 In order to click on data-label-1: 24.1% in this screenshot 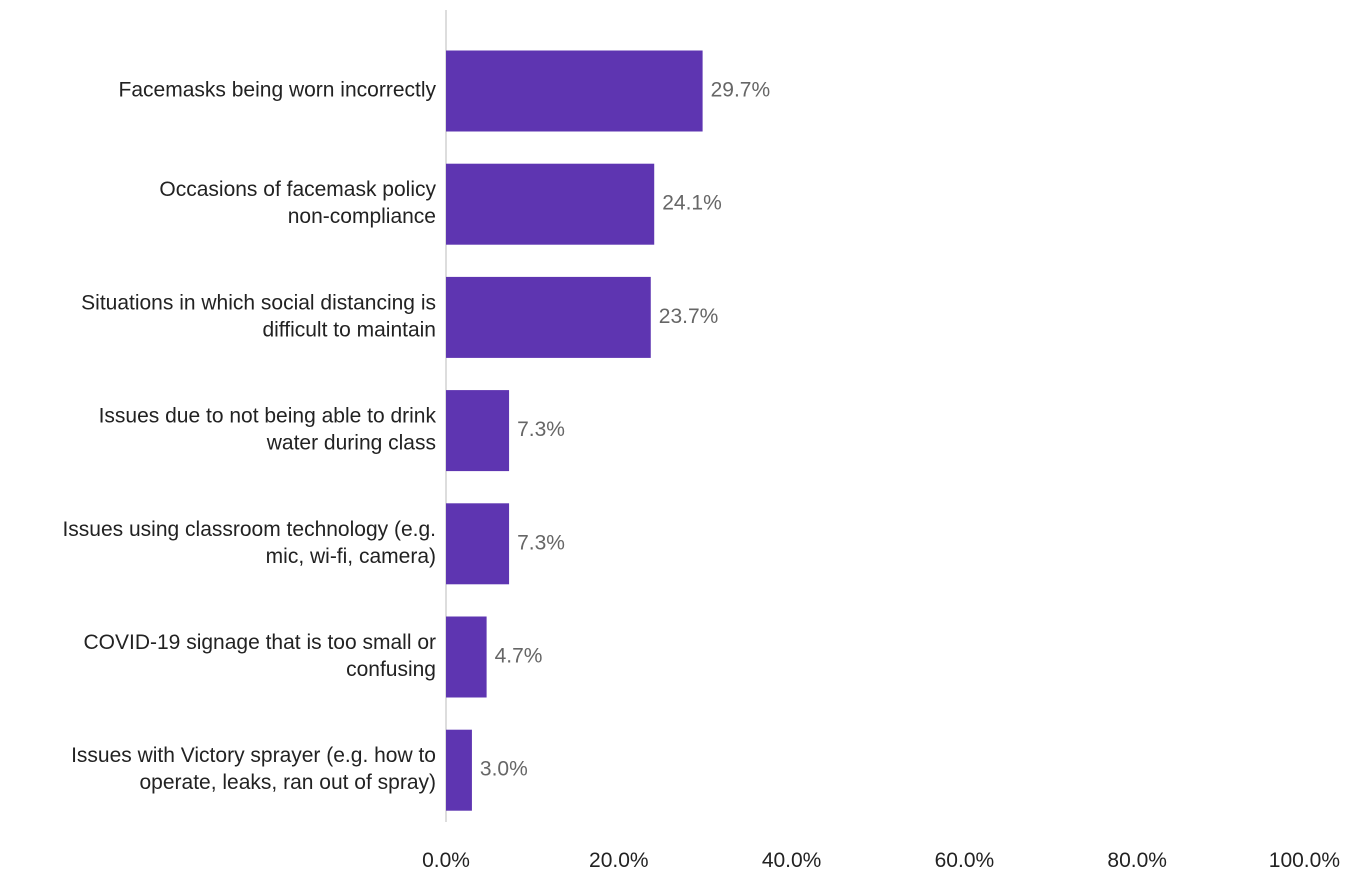, I will do `click(692, 203)`.